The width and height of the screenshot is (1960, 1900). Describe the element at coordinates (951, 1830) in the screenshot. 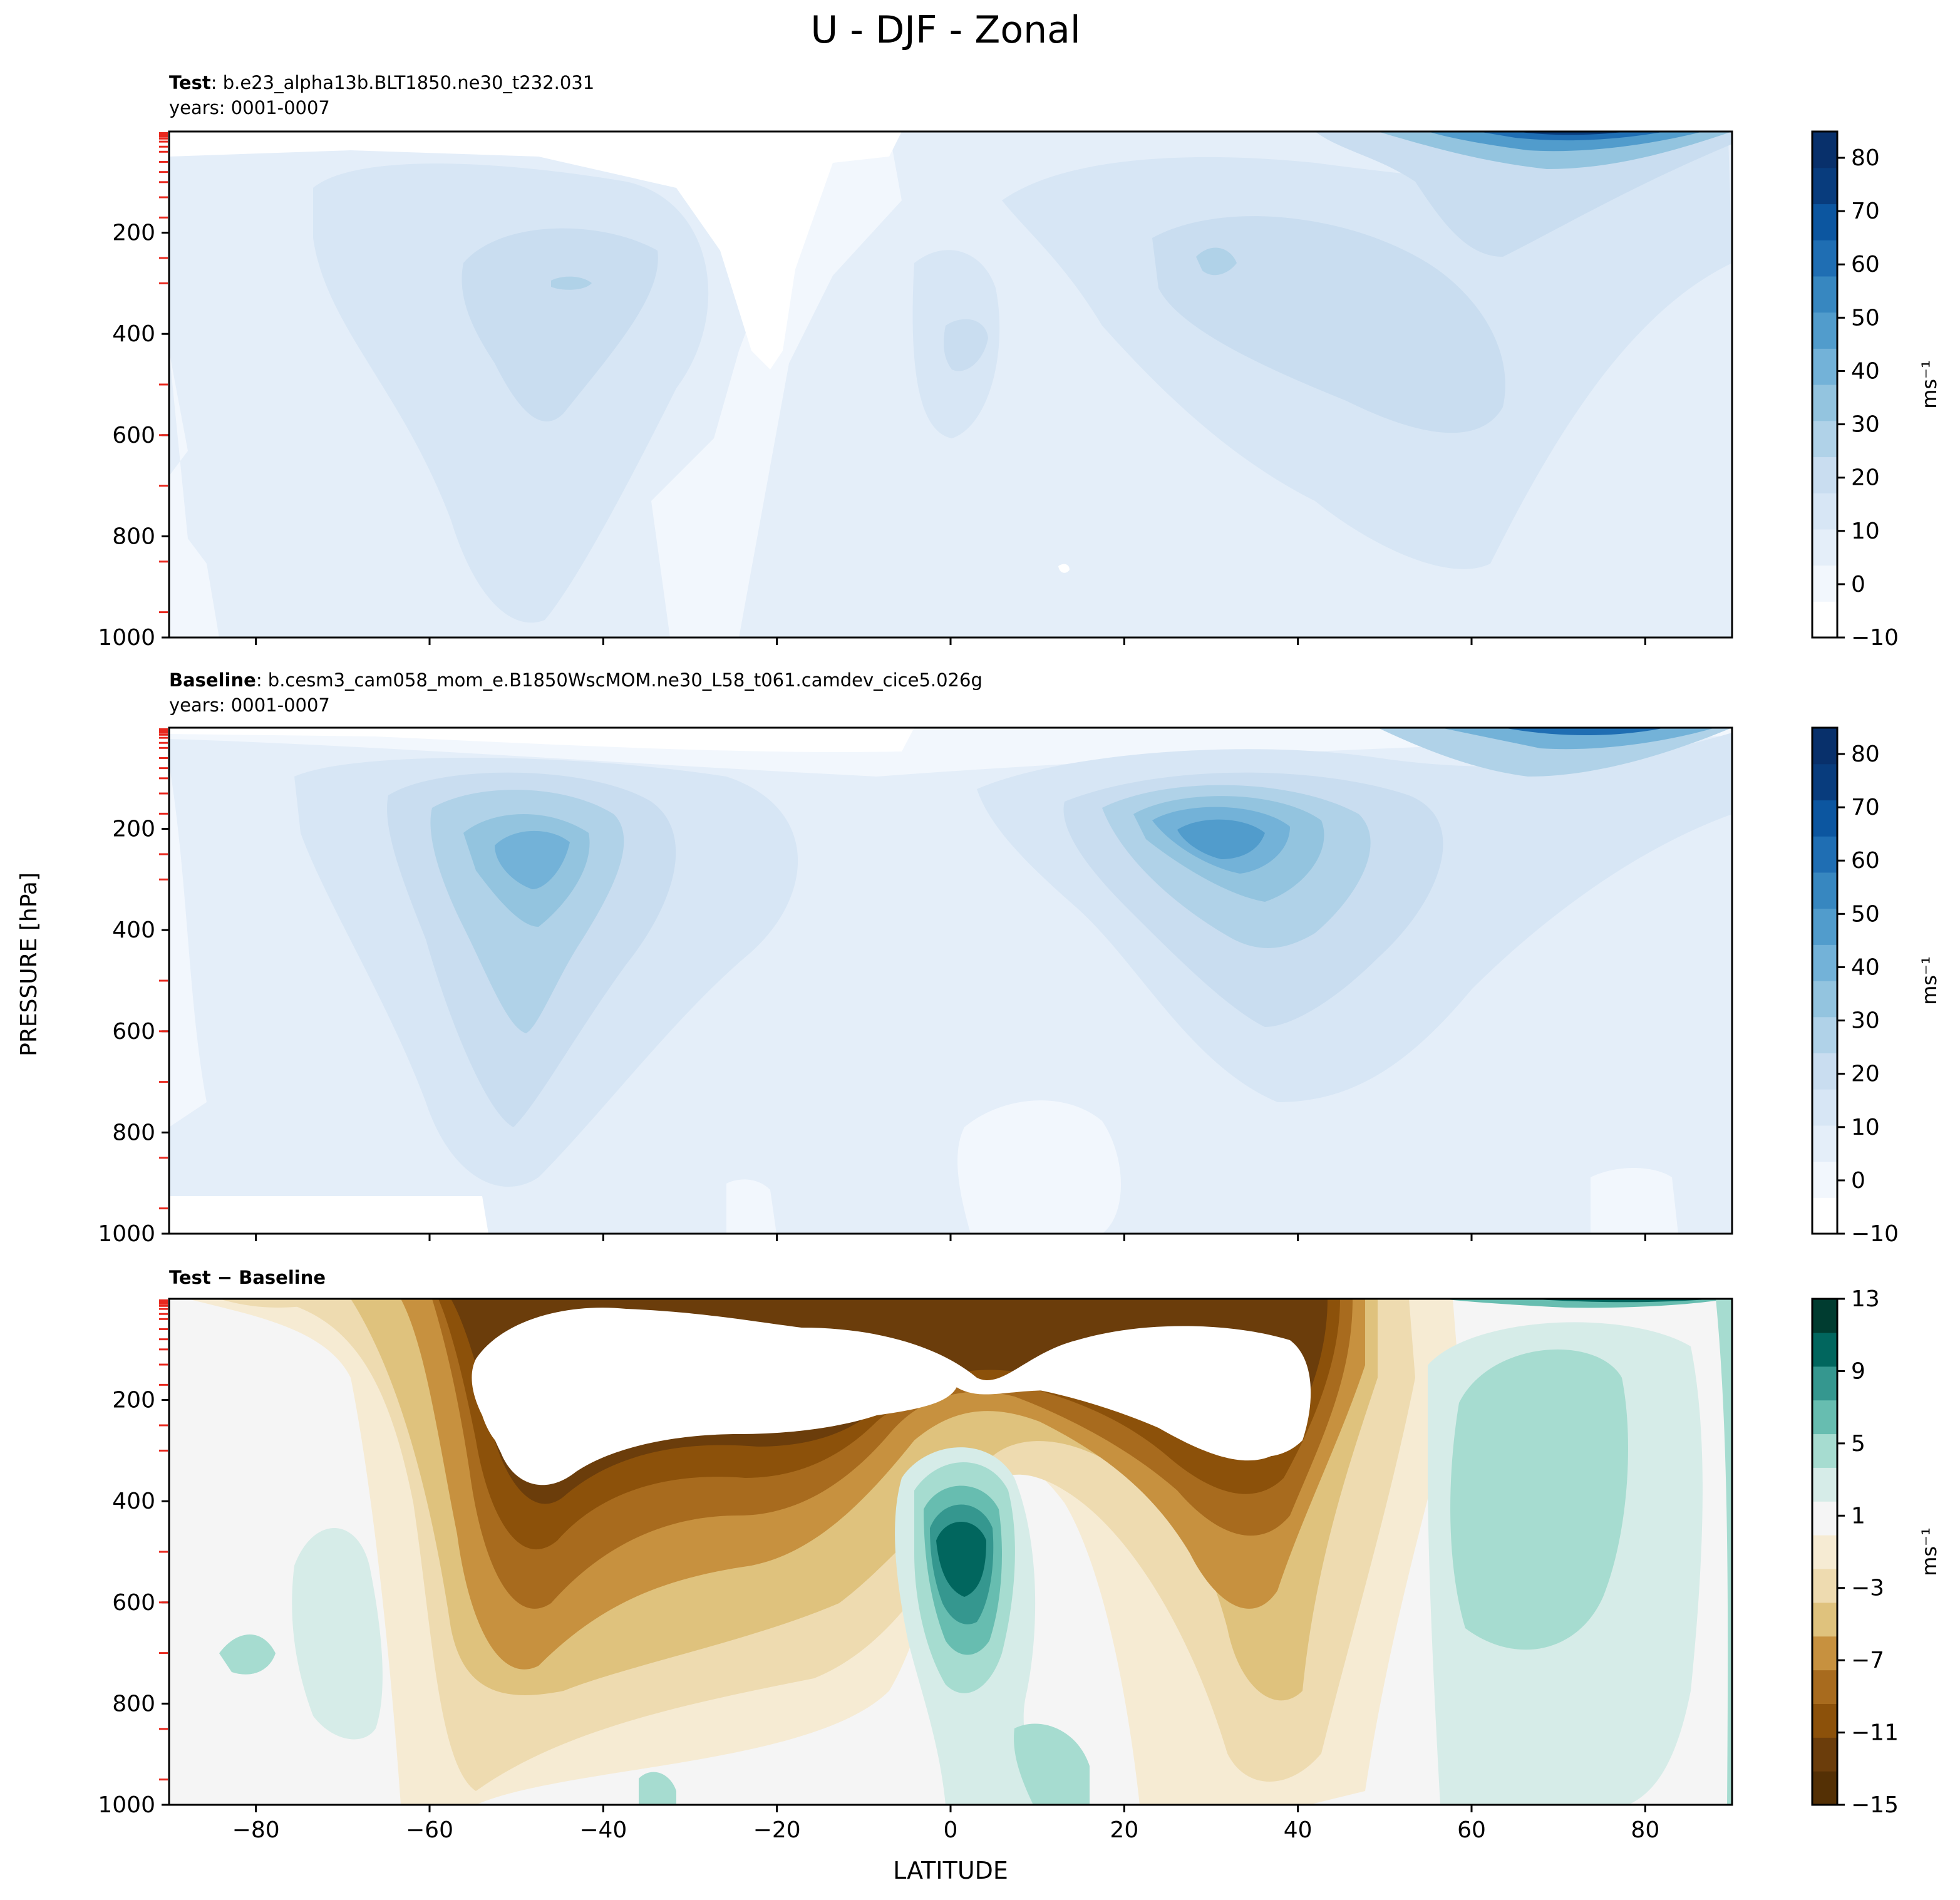

I see `x-tick-label: 0` at that location.